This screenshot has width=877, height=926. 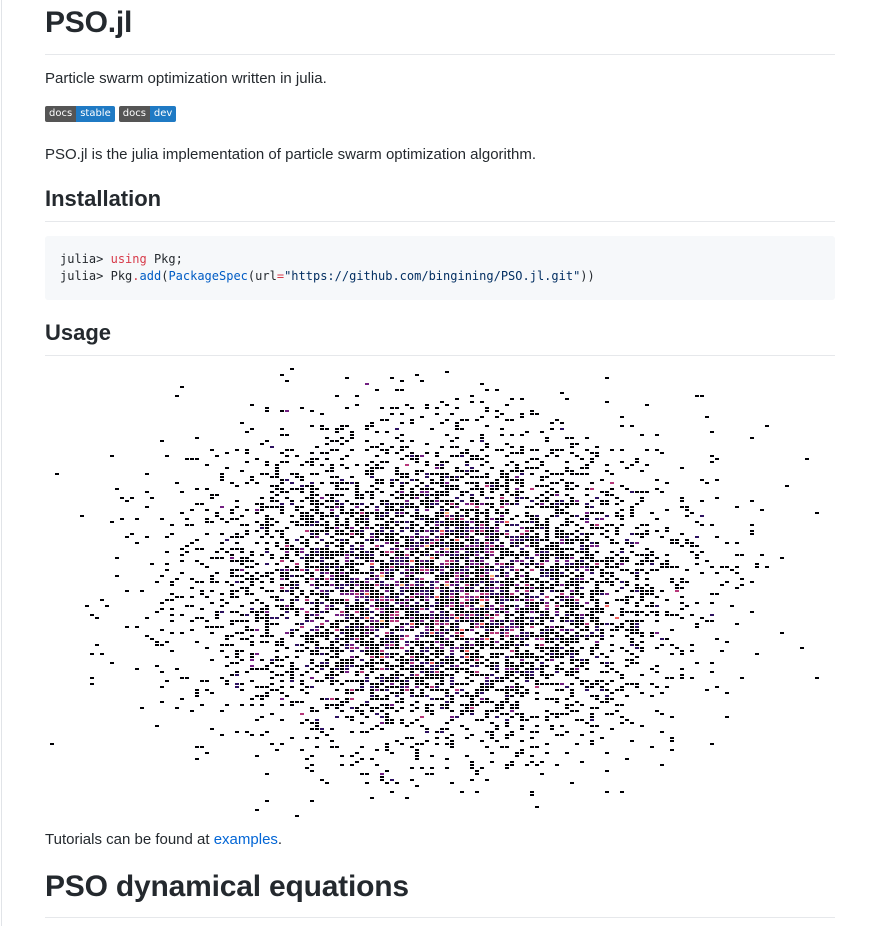 What do you see at coordinates (147, 114) in the screenshot?
I see `docs-dev-badge: docs dev` at bounding box center [147, 114].